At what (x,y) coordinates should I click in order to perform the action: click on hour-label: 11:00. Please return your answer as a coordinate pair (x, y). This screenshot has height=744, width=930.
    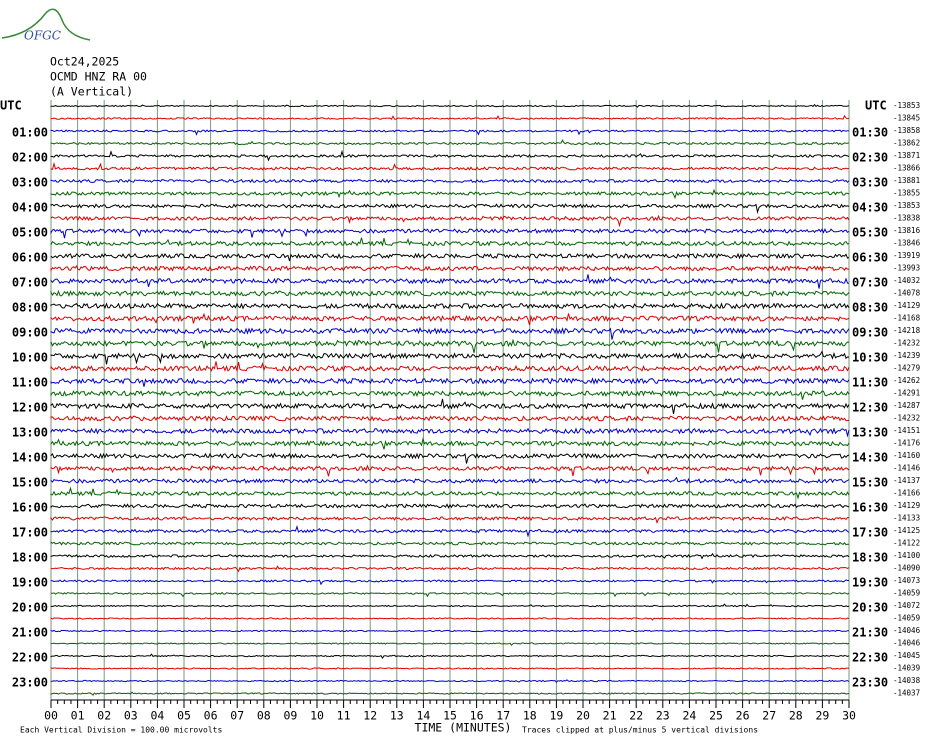
    Looking at the image, I should click on (30, 383).